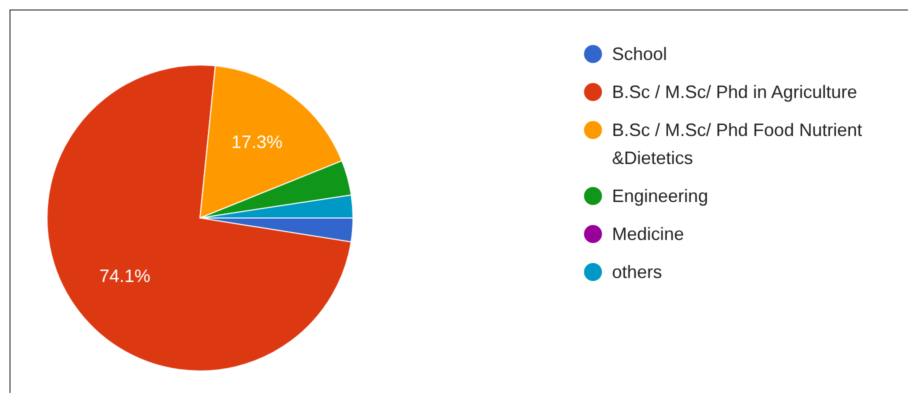  Describe the element at coordinates (637, 272) in the screenshot. I see `legend-label: others` at that location.